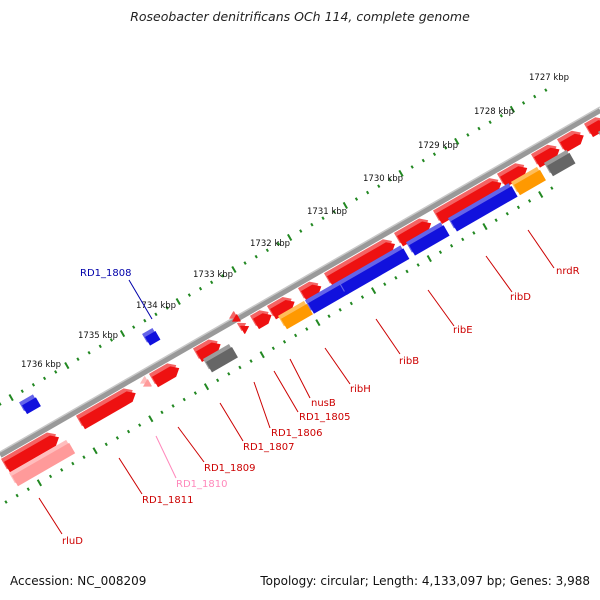  I want to click on gene-nrdR-a, so click(512, 175).